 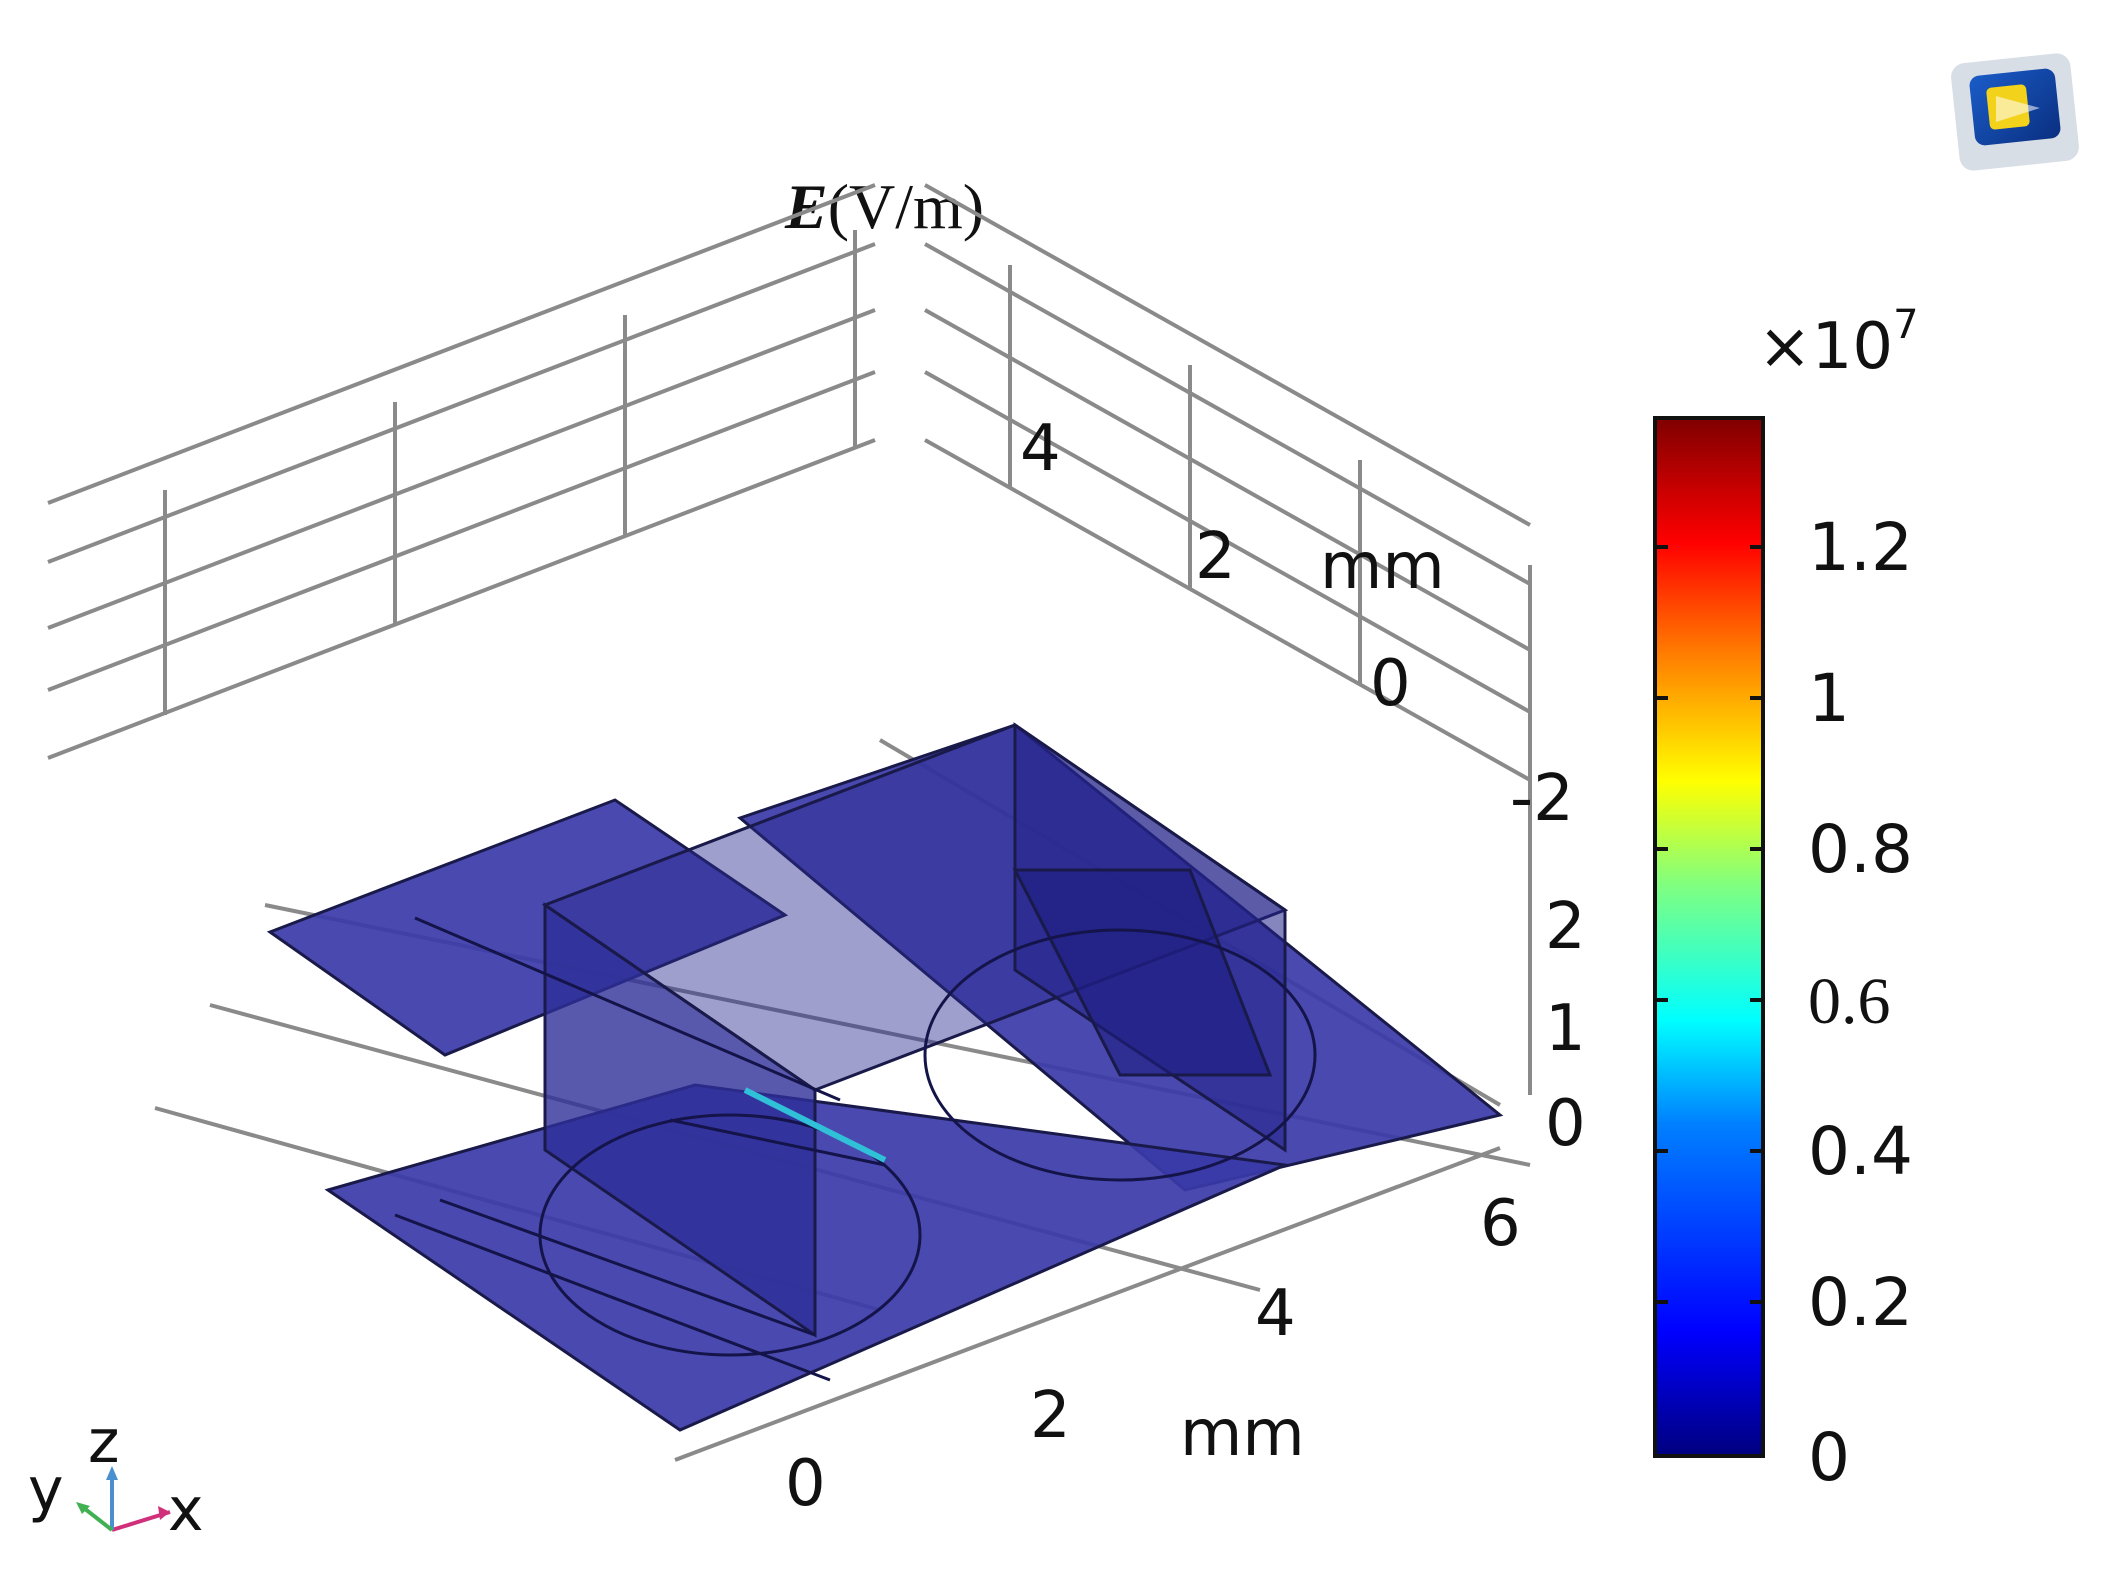 What do you see at coordinates (1390, 684) in the screenshot?
I see `y-tick-2: 0` at bounding box center [1390, 684].